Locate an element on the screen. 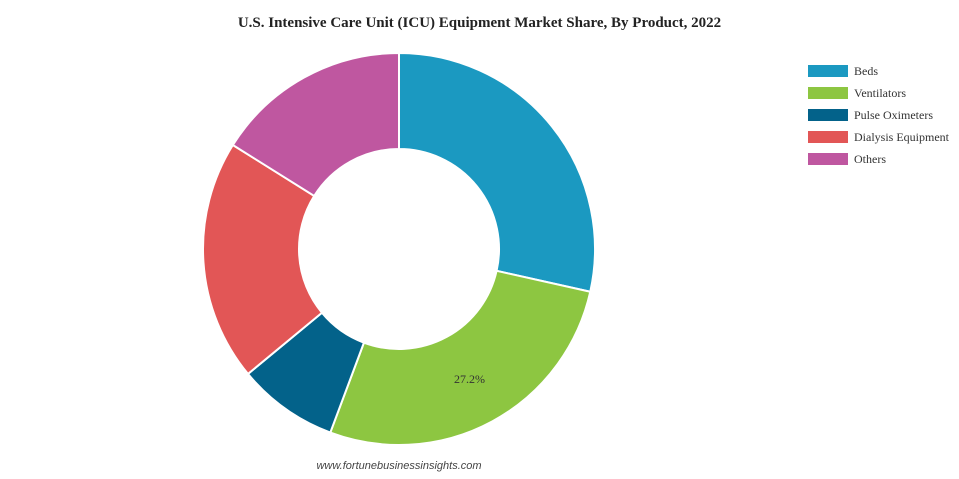 The width and height of the screenshot is (959, 479). legend-item-ventilators: Ventilators is located at coordinates (878, 93).